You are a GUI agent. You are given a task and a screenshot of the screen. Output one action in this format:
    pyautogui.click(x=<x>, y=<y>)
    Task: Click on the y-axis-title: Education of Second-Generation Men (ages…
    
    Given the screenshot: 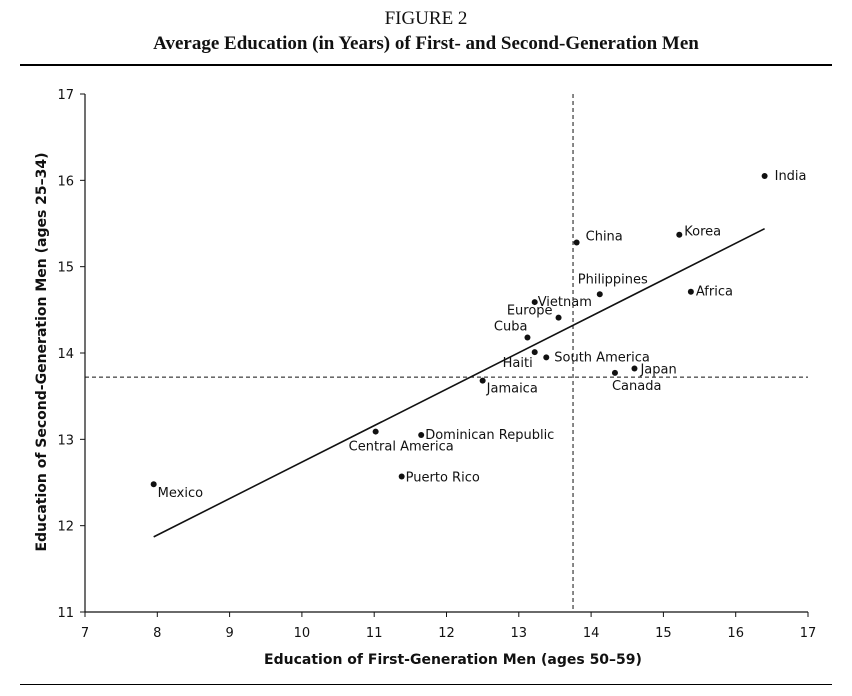 What is the action you would take?
    pyautogui.click(x=42, y=351)
    